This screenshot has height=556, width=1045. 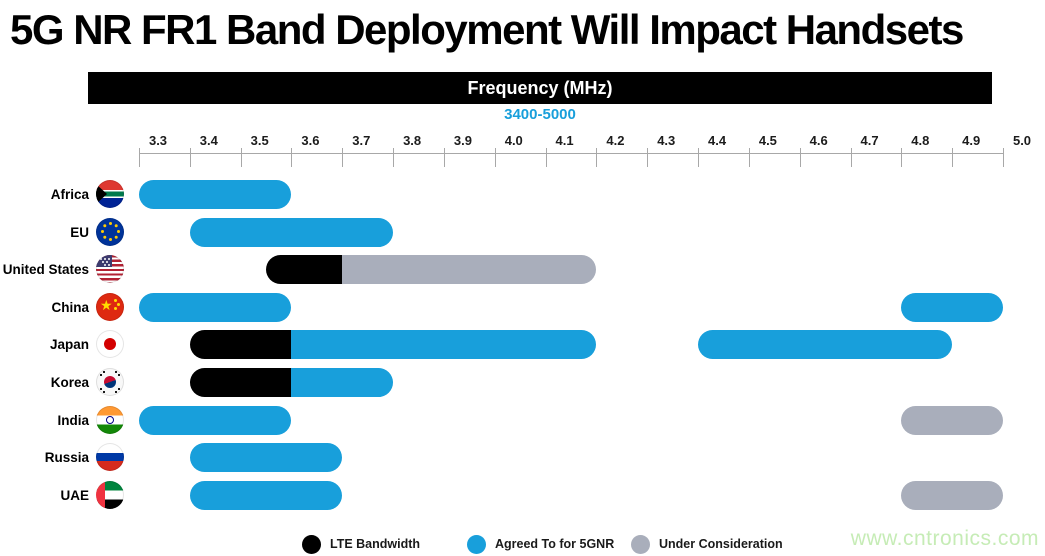 I want to click on chart-row-uae: UAE, so click(x=522, y=495).